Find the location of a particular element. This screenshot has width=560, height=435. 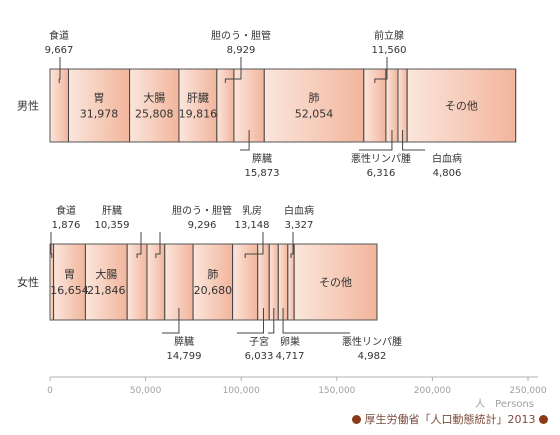

callout-value-label: 1,876 is located at coordinates (66, 225).